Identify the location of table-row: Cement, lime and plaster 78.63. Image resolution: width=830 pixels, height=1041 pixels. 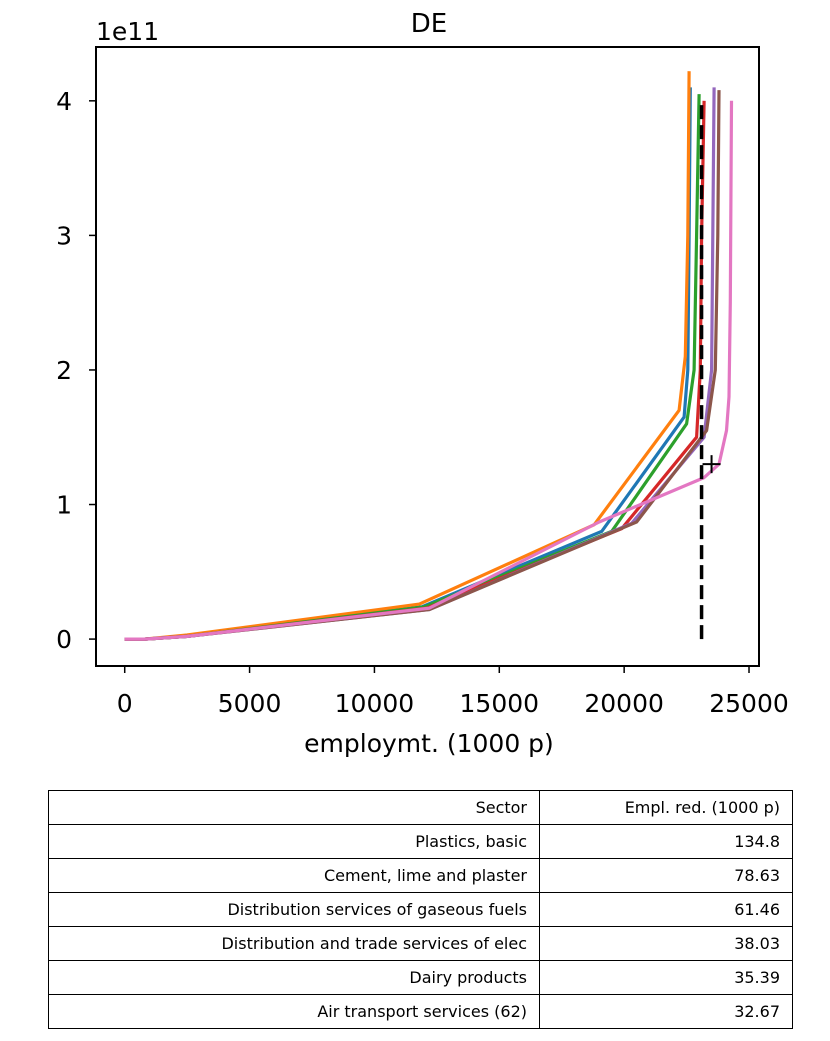
(420, 875).